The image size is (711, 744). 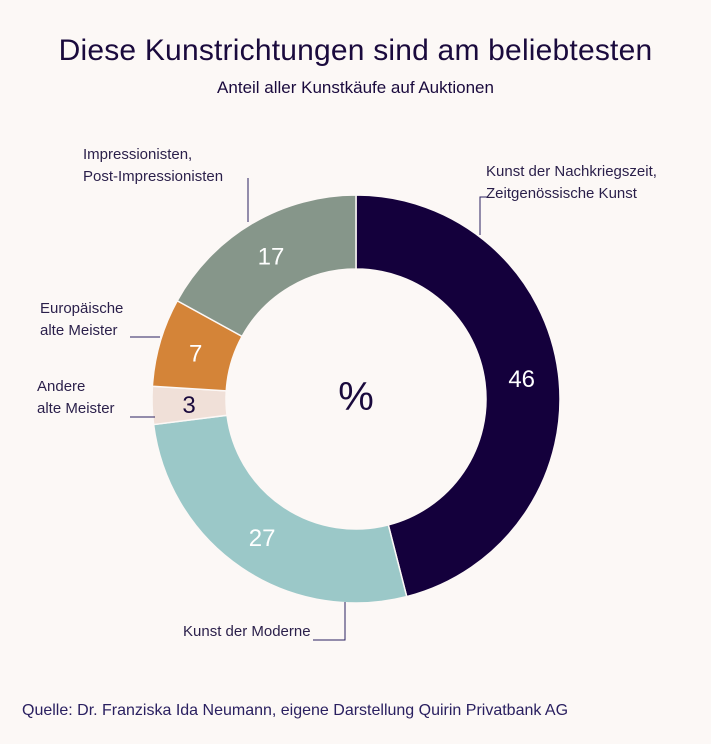 I want to click on center-label: %, so click(x=356, y=397).